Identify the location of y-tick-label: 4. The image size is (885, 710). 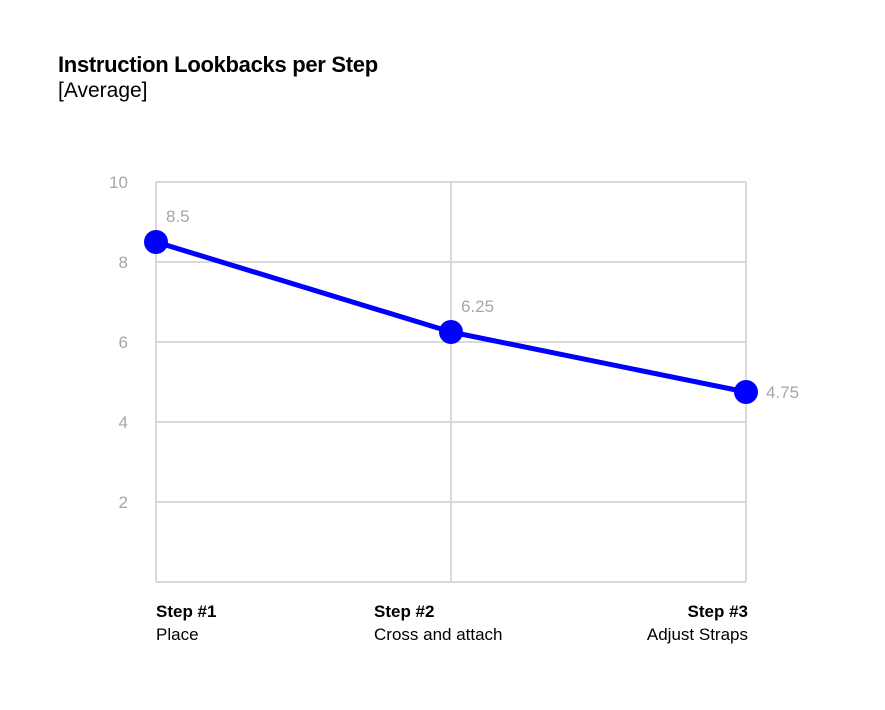
(123, 422).